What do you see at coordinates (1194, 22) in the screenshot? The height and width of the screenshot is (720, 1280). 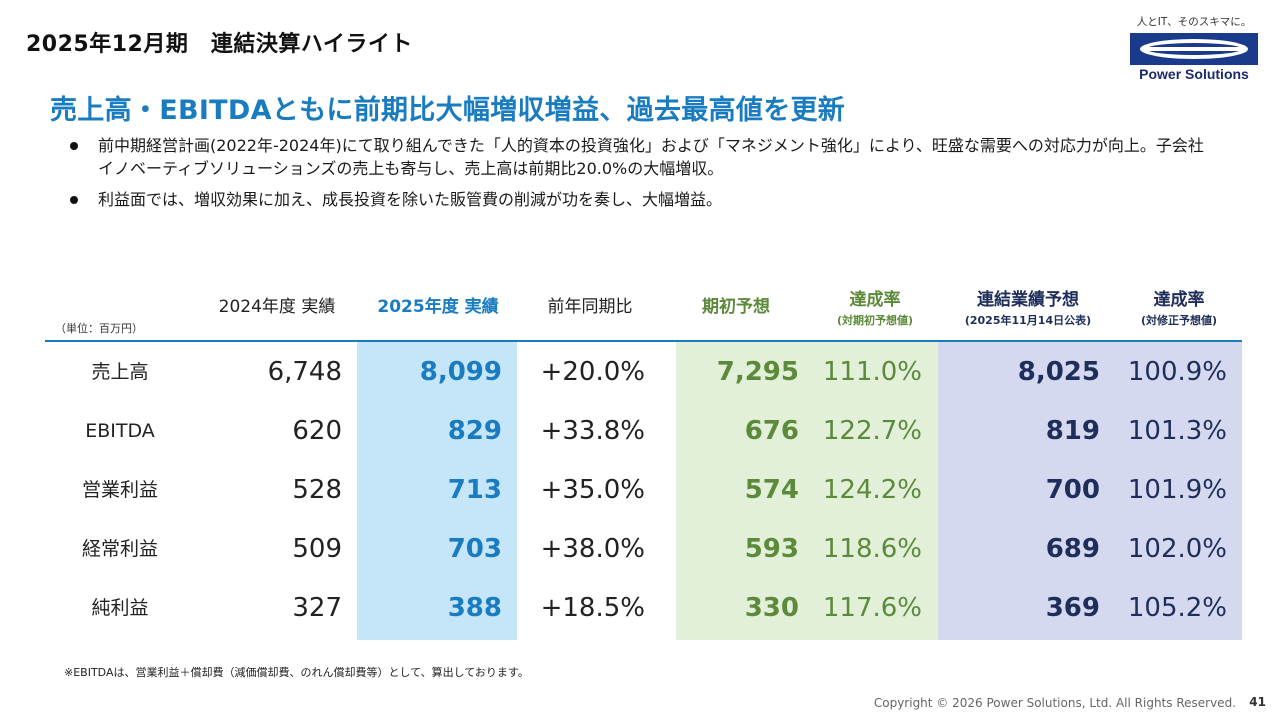 I see `logo-tagline: 人とIT、そのスキマに。` at bounding box center [1194, 22].